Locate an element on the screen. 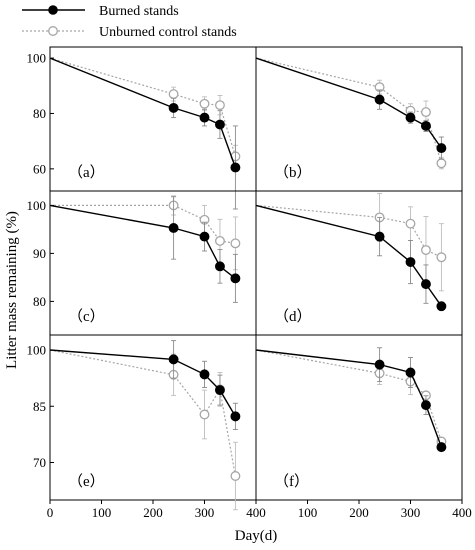 This screenshot has height=550, width=475. y-tick-label: 70 is located at coordinates (39, 462).